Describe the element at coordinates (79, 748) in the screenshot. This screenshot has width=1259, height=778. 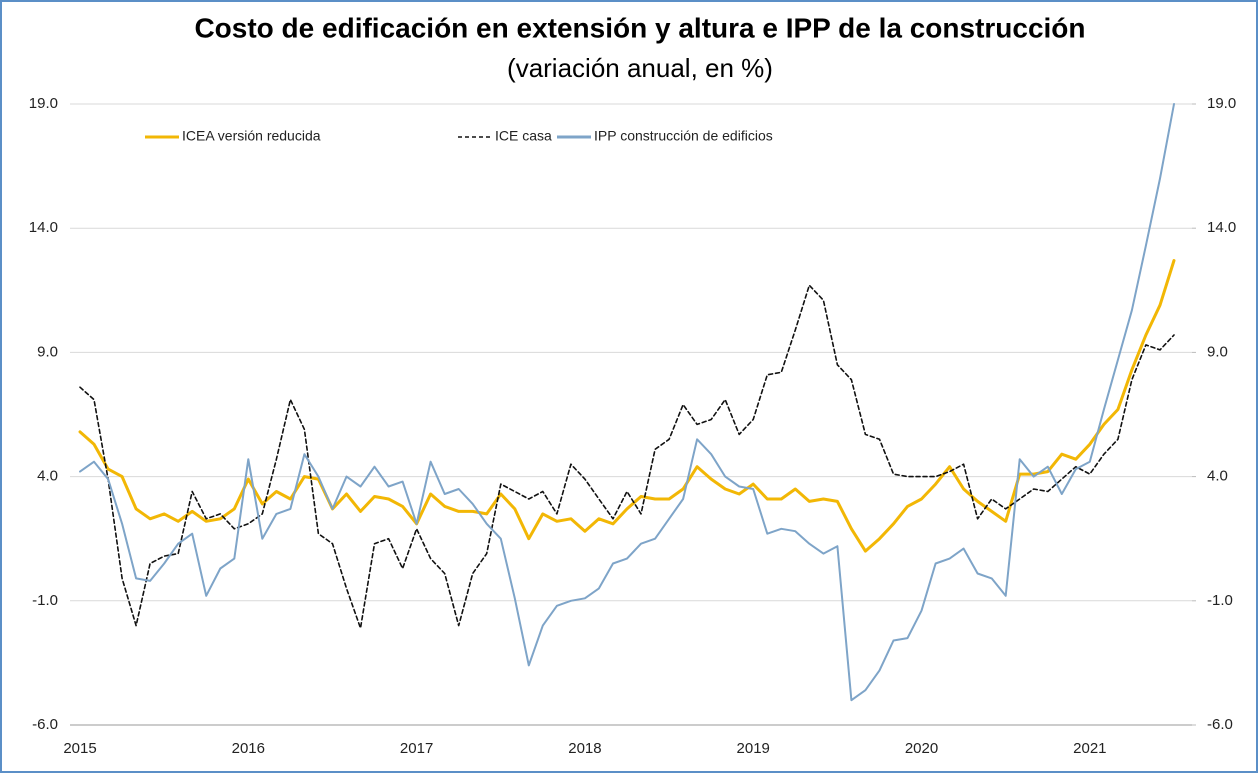
I see `x-tick-label: 2015` at that location.